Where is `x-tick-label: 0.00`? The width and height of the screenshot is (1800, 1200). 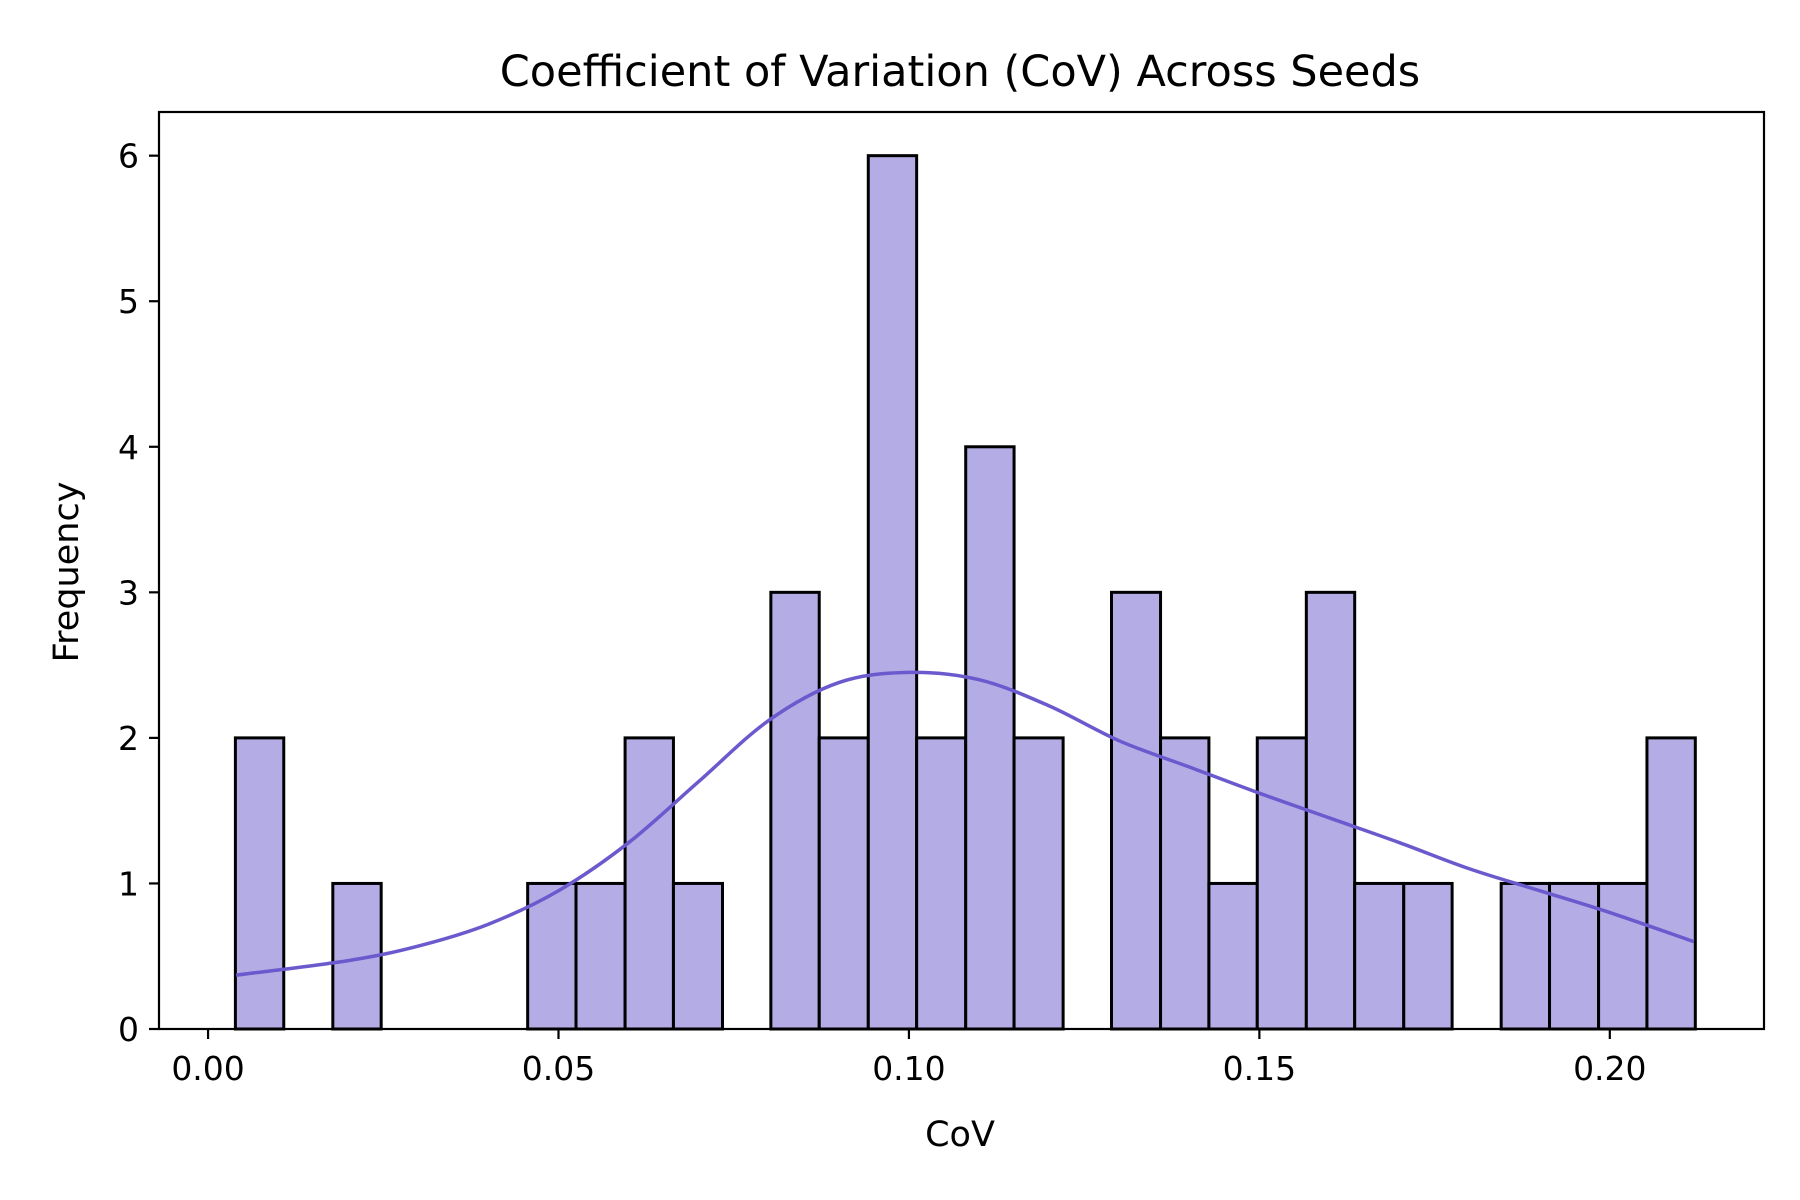 x-tick-label: 0.00 is located at coordinates (207, 1068).